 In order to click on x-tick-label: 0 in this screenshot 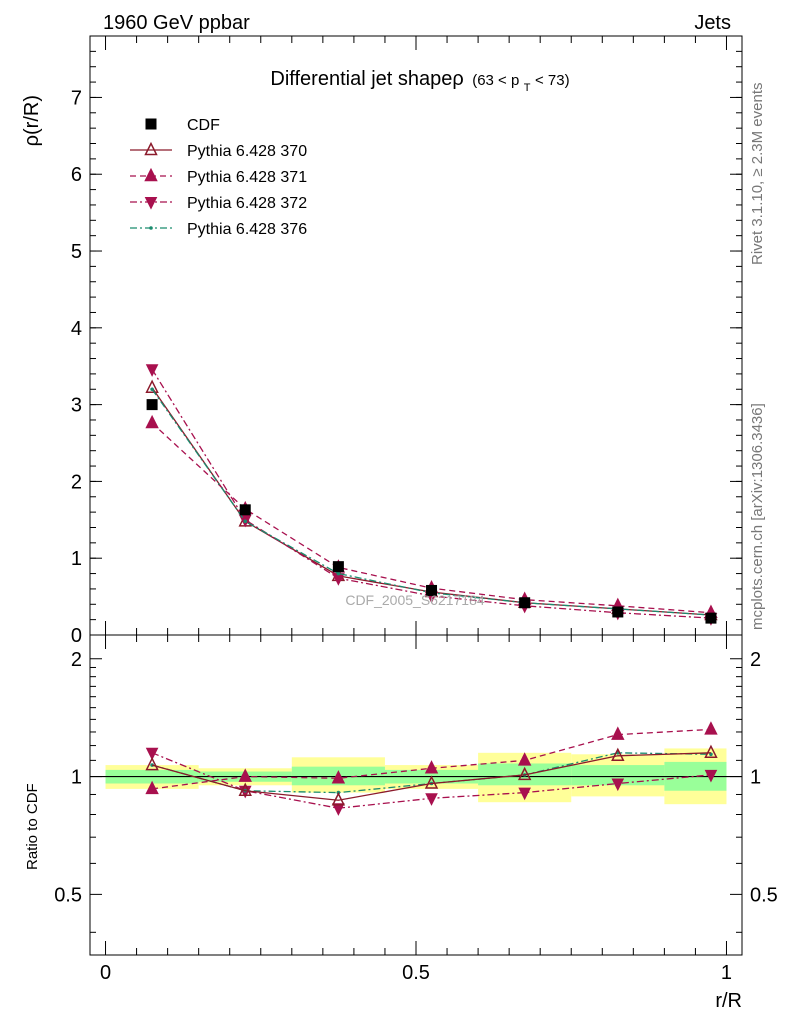, I will do `click(105, 973)`.